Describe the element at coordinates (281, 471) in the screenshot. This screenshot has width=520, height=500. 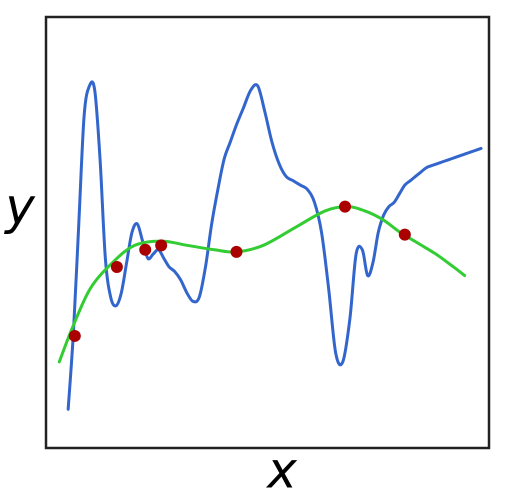
I see `x-axis-label: x` at that location.